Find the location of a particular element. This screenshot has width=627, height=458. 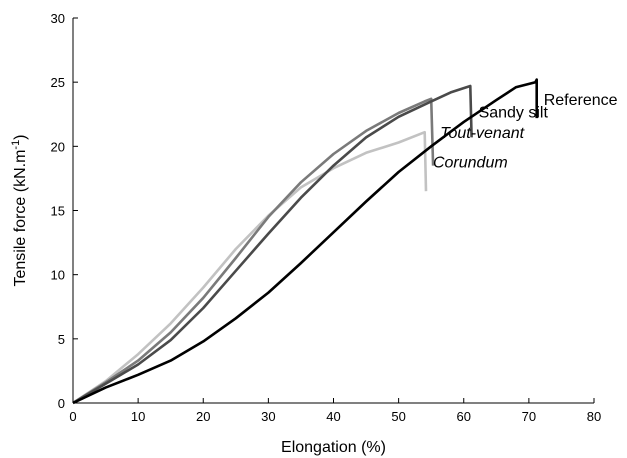

series-label-reference: Reference is located at coordinates (581, 100).